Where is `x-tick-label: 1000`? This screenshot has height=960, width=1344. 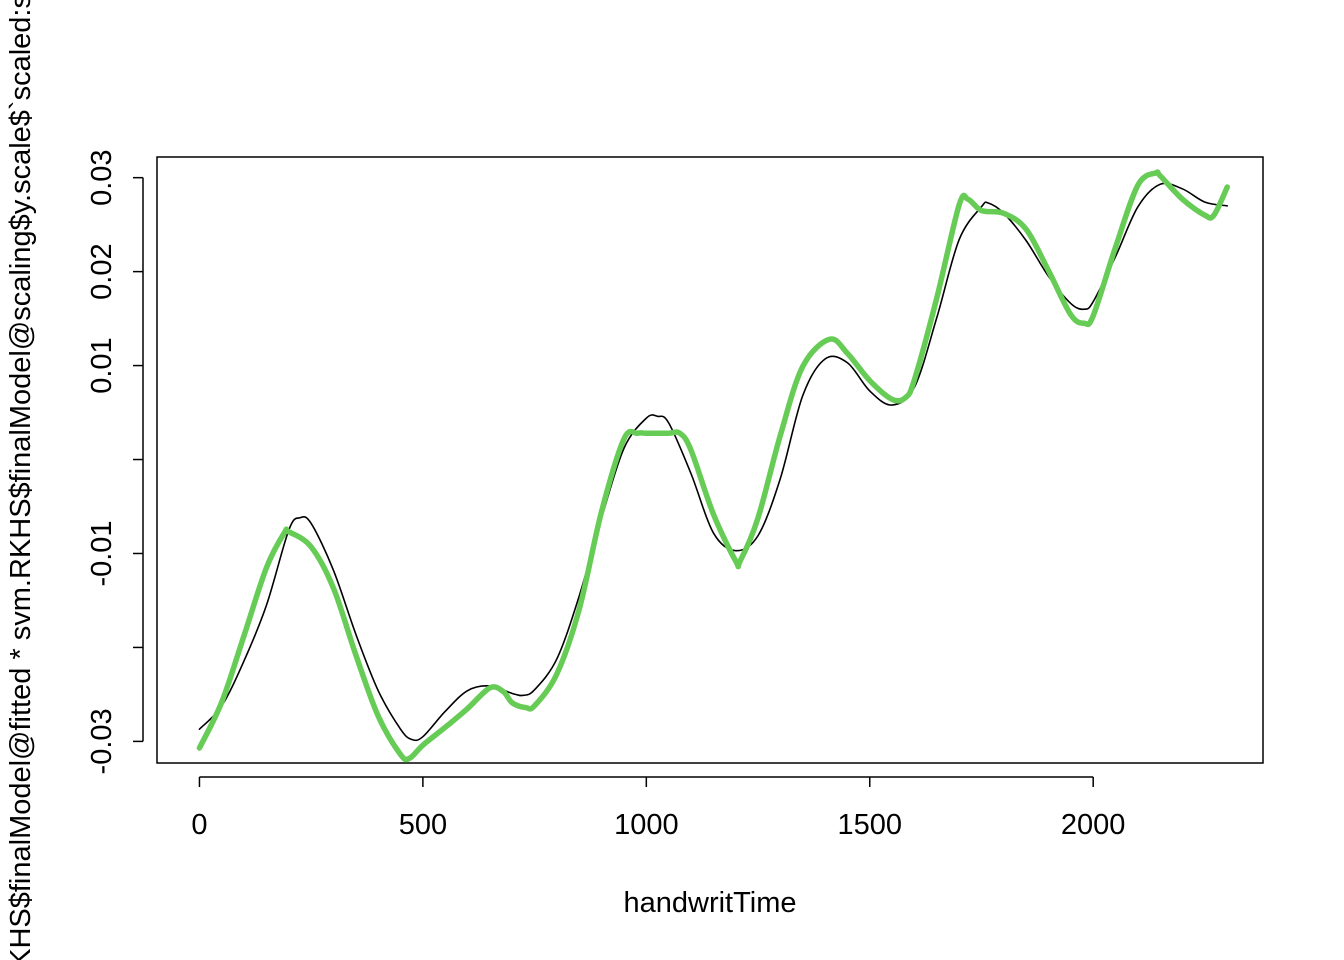
x-tick-label: 1000 is located at coordinates (646, 825).